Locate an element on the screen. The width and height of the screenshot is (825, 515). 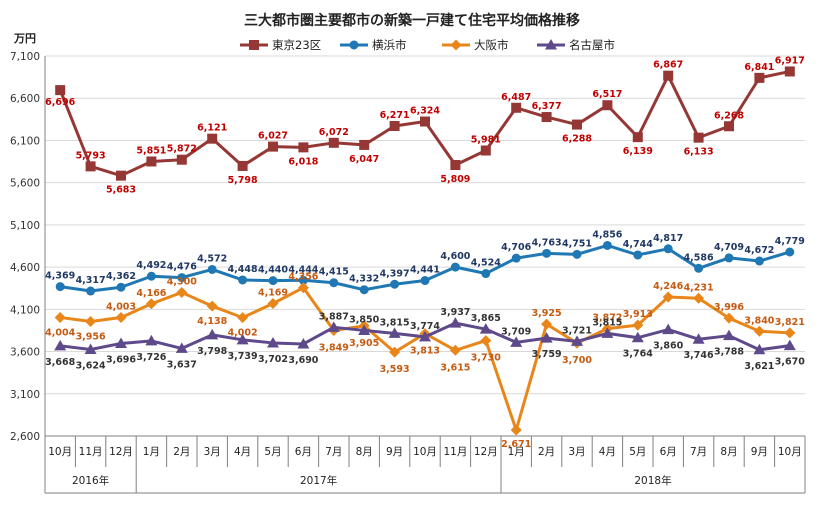
data-label-osaka: 4,004 is located at coordinates (60, 332).